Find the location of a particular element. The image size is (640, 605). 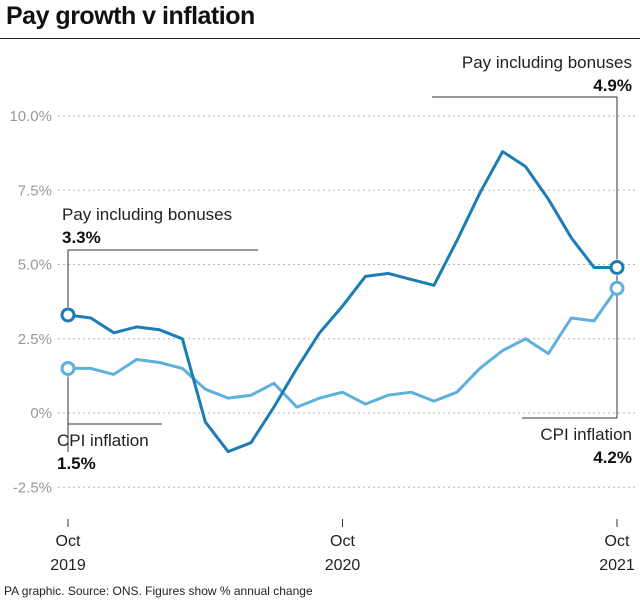

y-tick-label: -2.5% is located at coordinates (32, 487).